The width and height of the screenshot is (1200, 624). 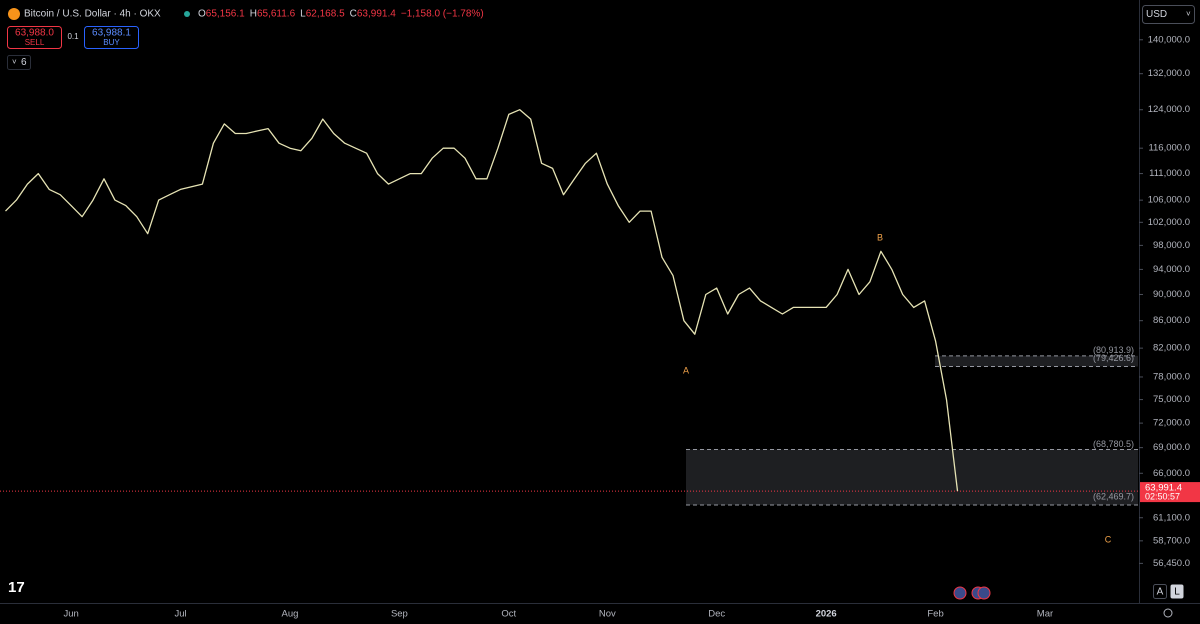 What do you see at coordinates (24, 62) in the screenshot?
I see `indicator-count: 6` at bounding box center [24, 62].